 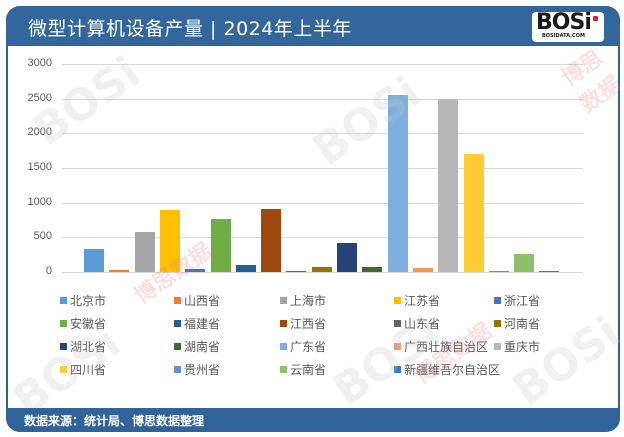 I want to click on legend-label: 上海市, so click(x=308, y=301).